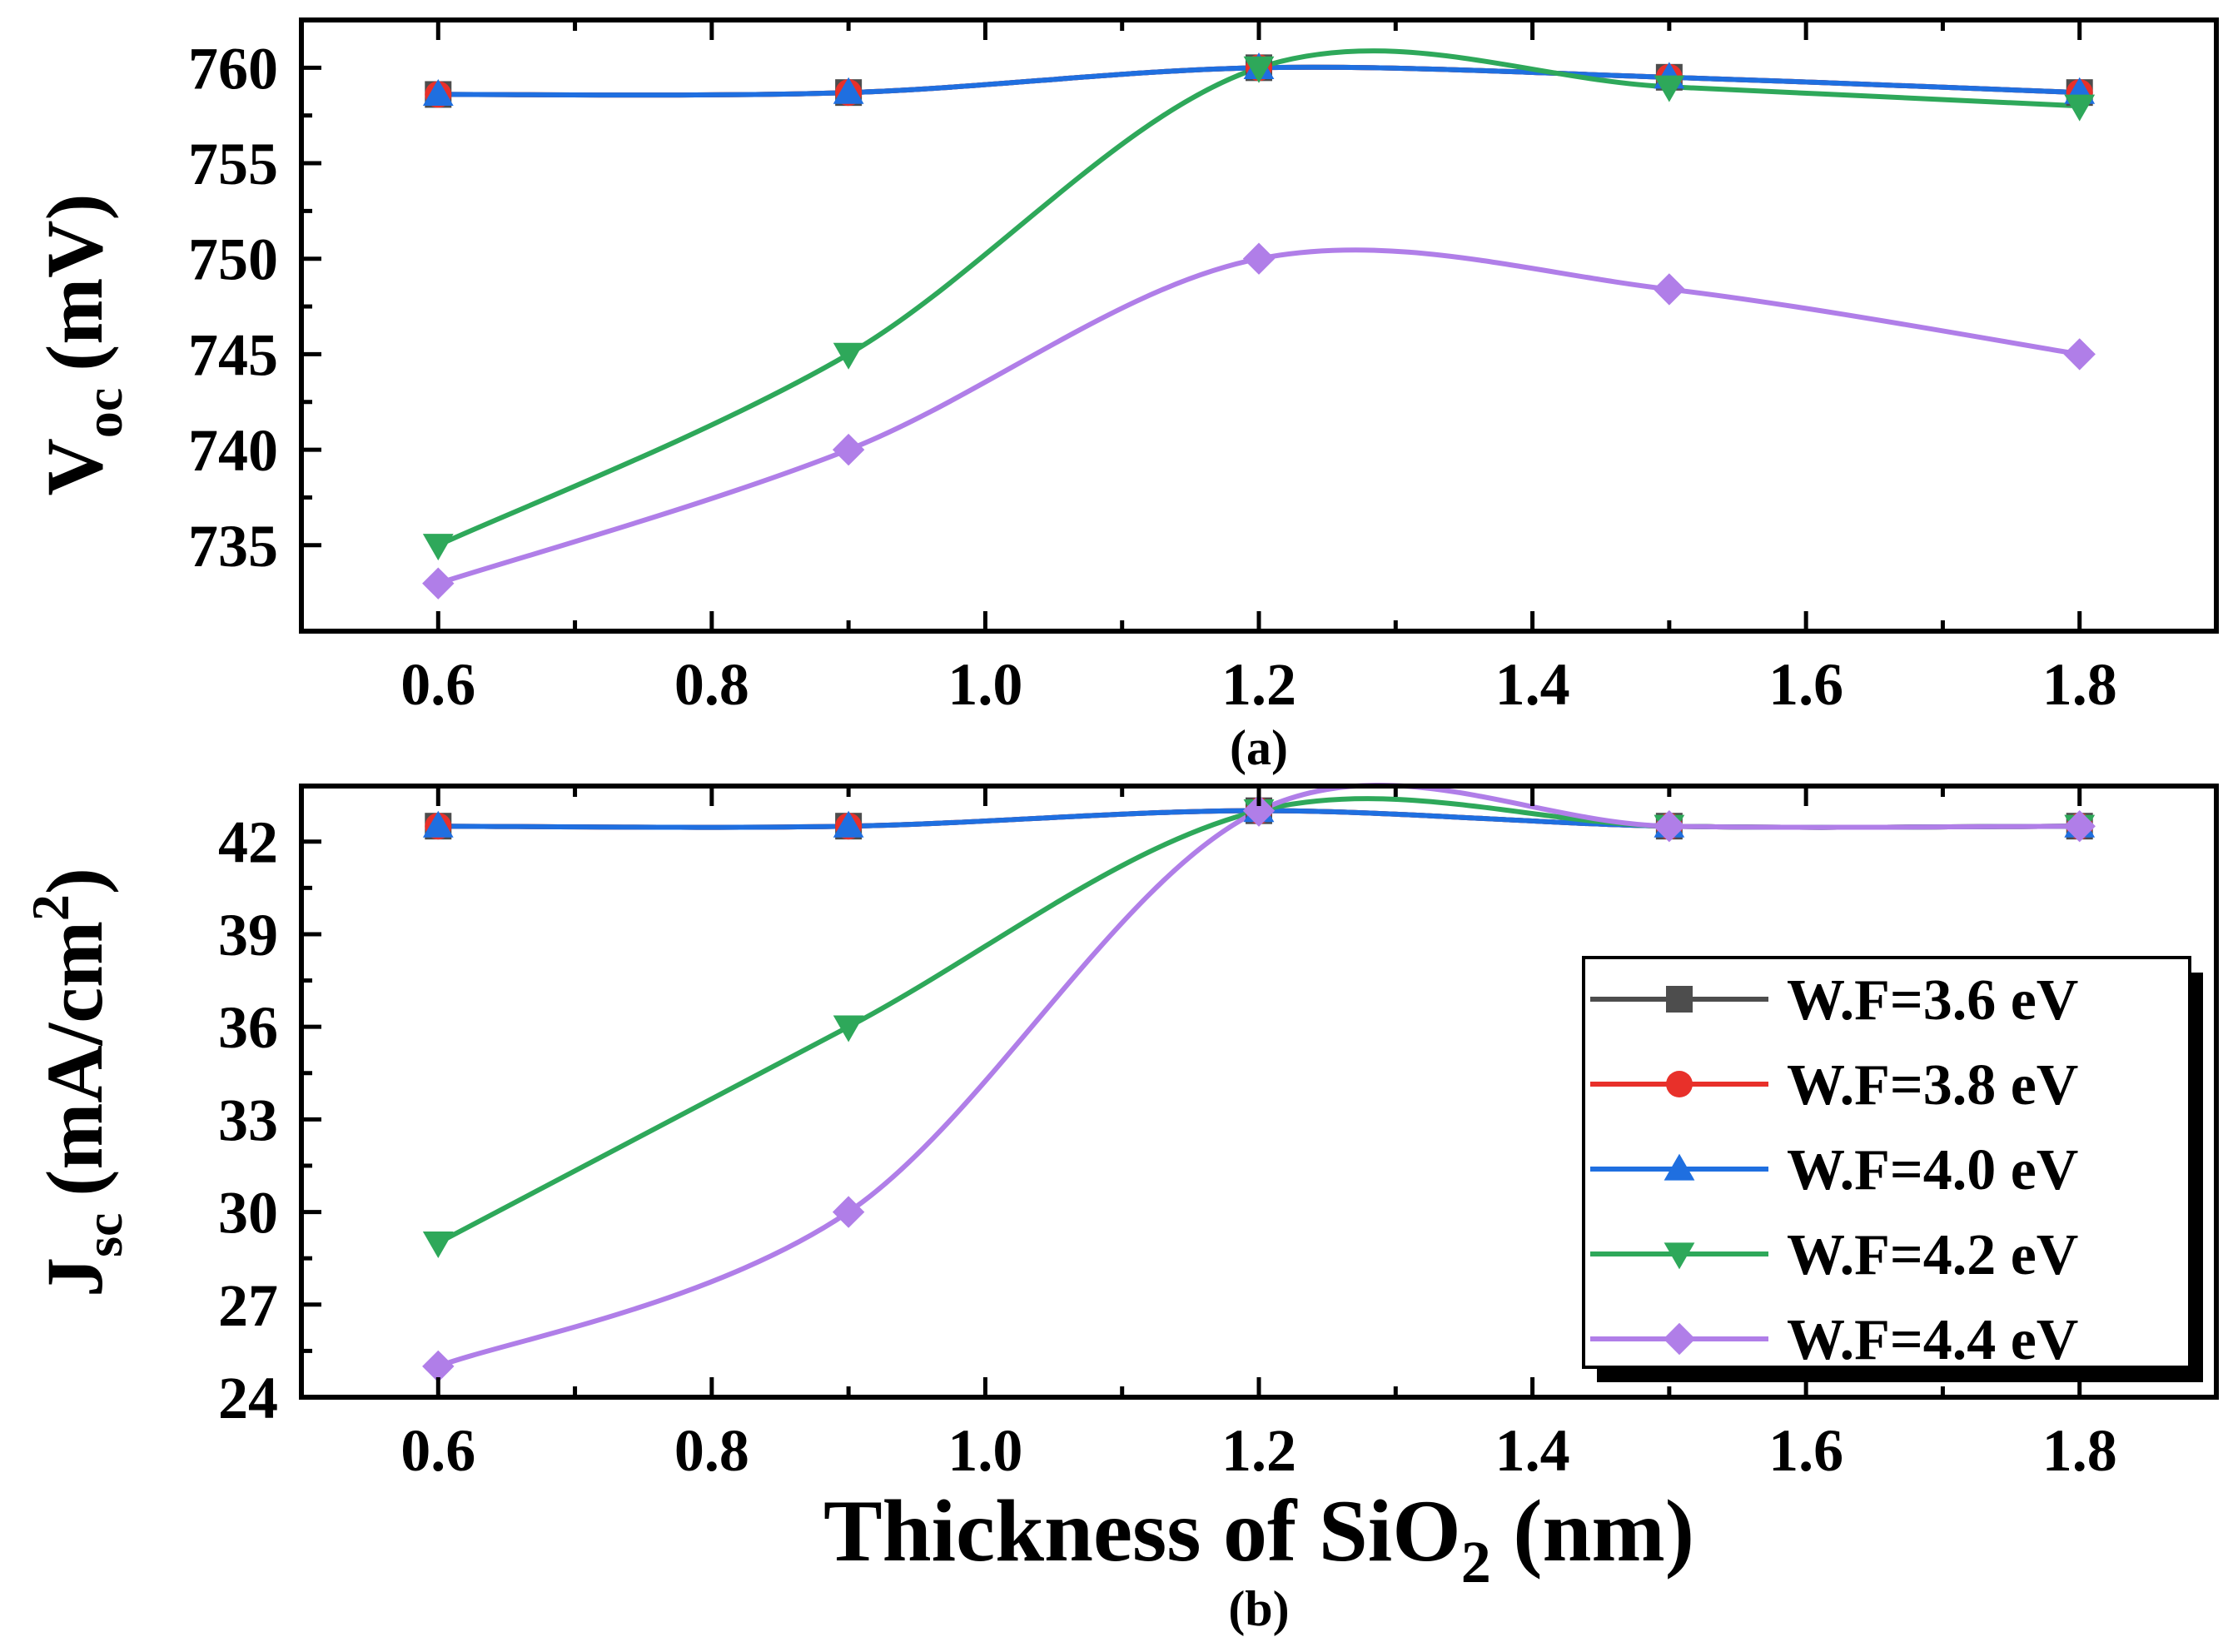 This screenshot has width=2238, height=1652. I want to click on panel-a-x-tick-label: 1.0, so click(984, 685).